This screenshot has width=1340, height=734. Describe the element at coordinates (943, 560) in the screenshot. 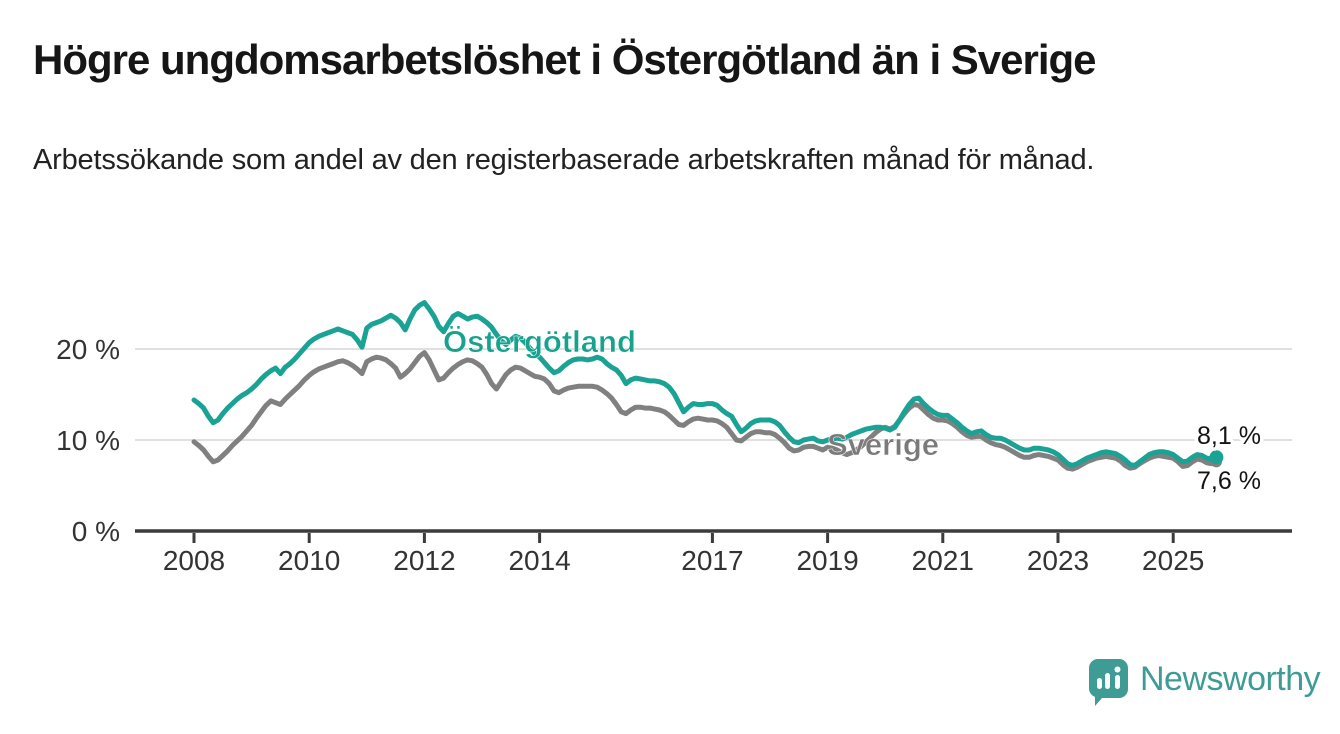

I see `x-axis-tick-label: 2021` at that location.